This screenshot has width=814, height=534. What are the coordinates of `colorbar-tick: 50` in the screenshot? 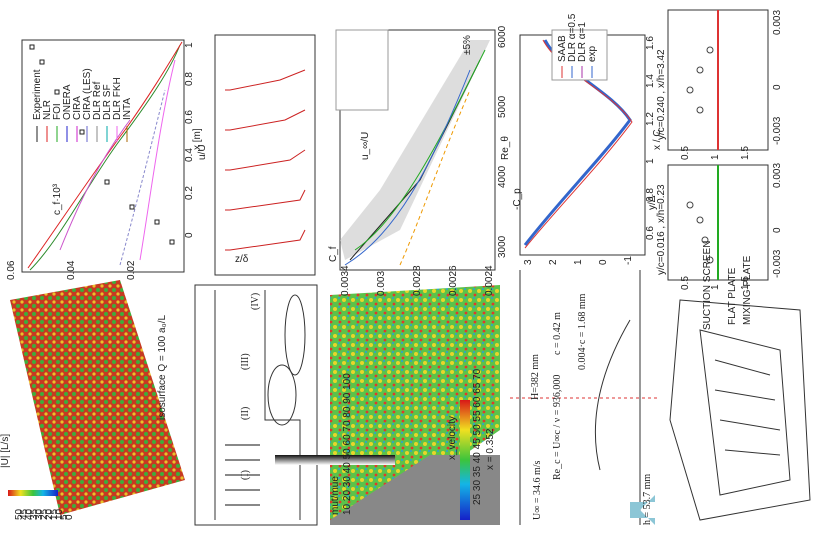 It's located at (19, 514).